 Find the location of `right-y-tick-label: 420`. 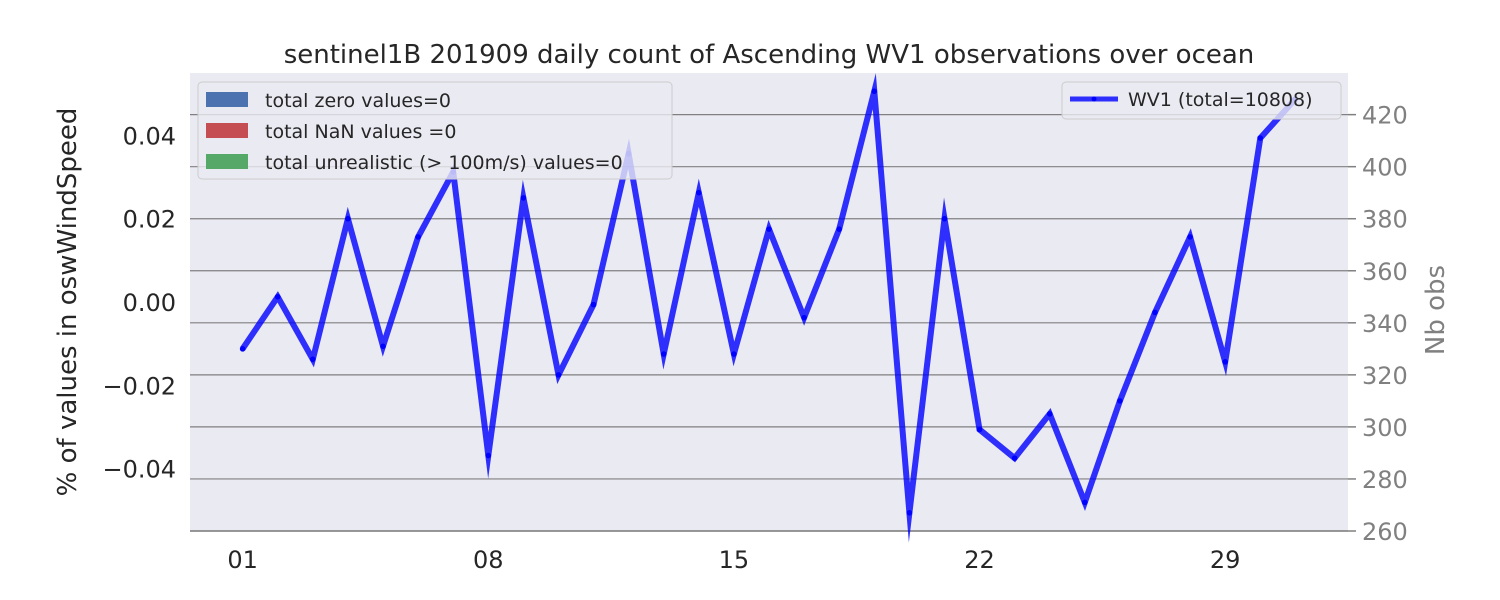

right-y-tick-label: 420 is located at coordinates (1385, 116).